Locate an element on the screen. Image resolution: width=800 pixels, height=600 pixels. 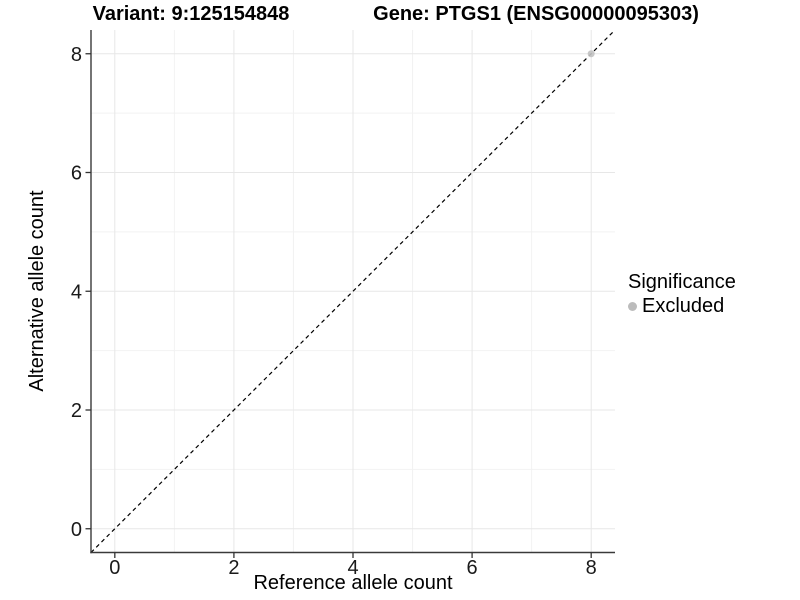
legend-key-dot is located at coordinates (632, 306).